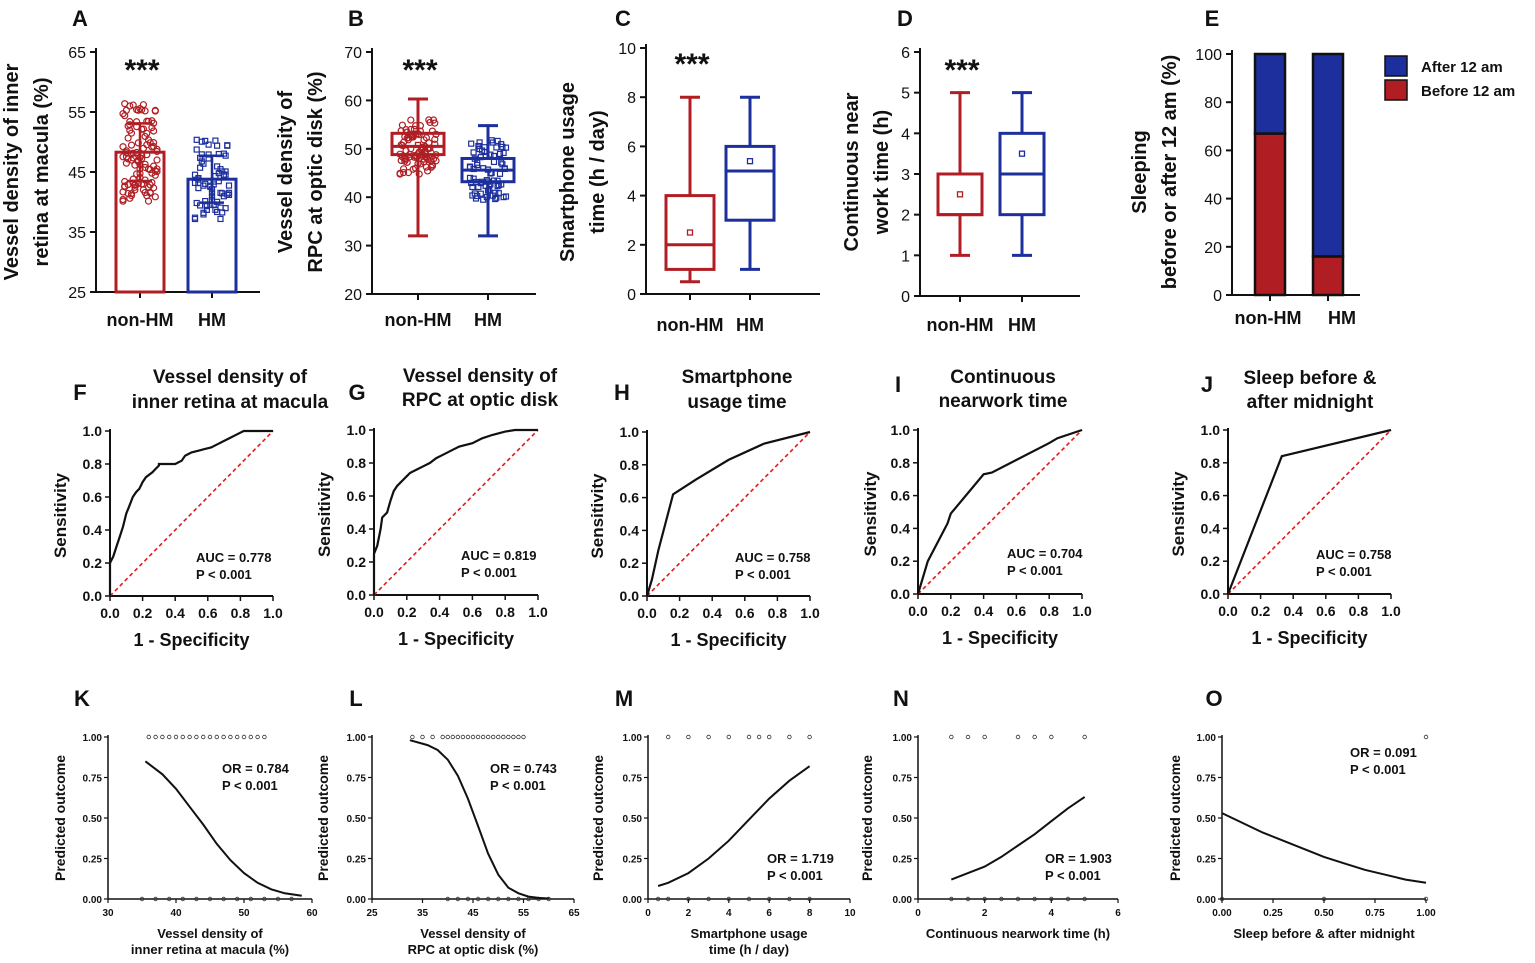  Describe the element at coordinates (769, 913) in the screenshot. I see `x-tick-label: 6` at that location.